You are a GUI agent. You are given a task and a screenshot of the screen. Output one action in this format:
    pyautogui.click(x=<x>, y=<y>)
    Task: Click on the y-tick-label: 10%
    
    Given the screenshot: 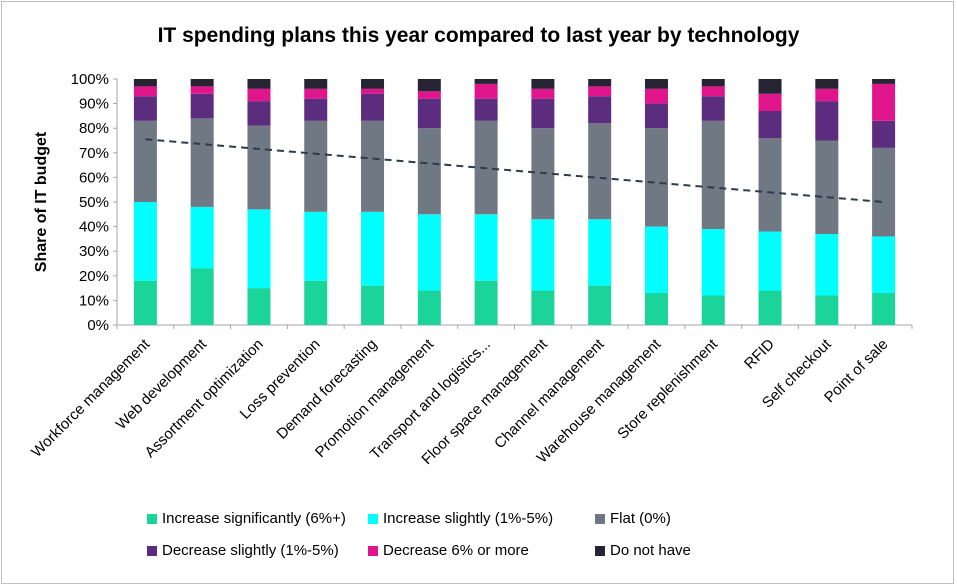 What is the action you would take?
    pyautogui.click(x=94, y=300)
    